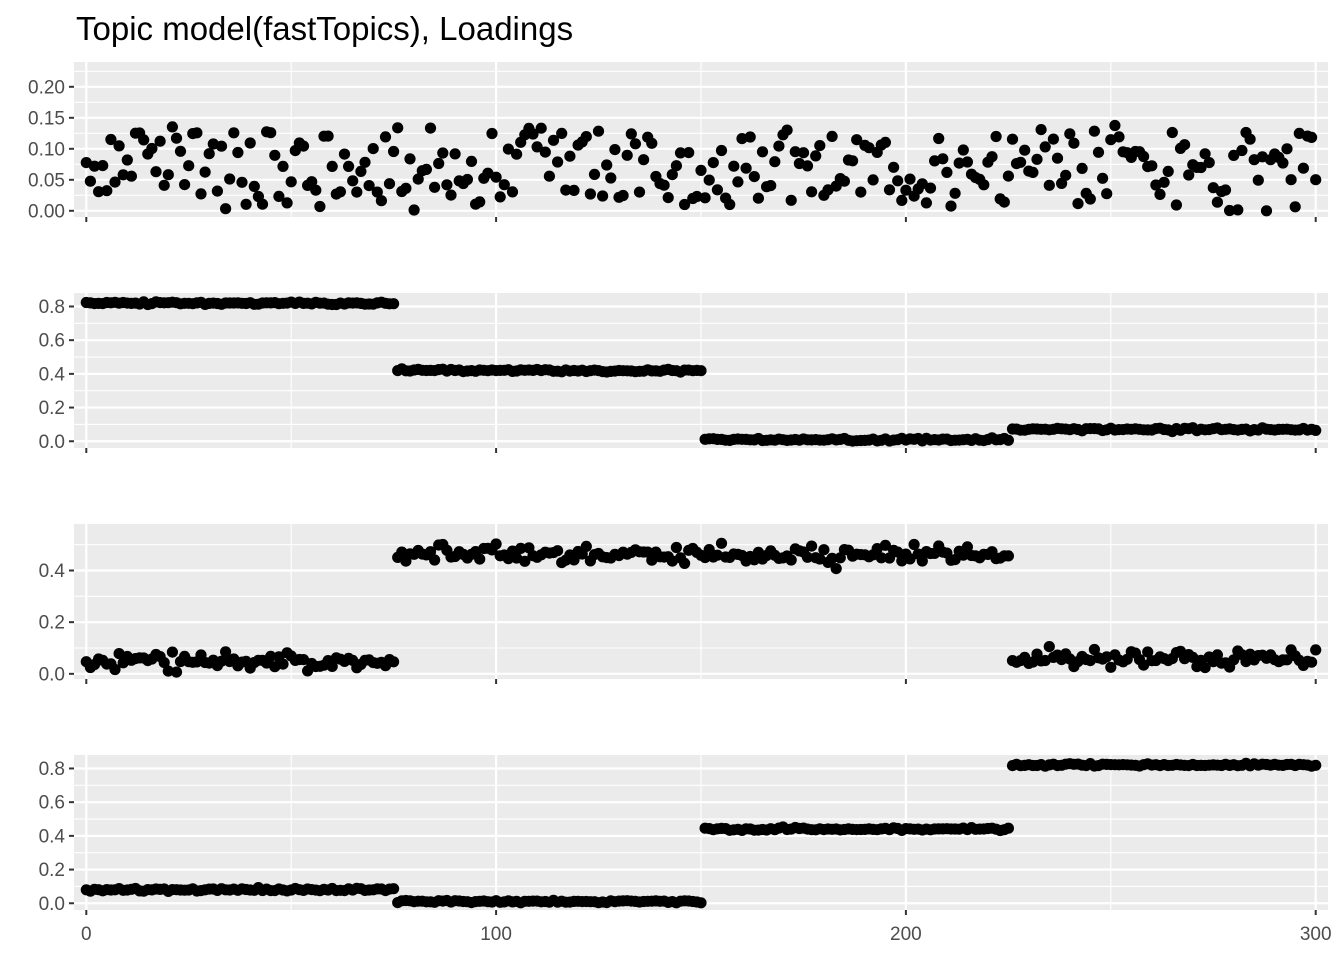  Describe the element at coordinates (46, 118) in the screenshot. I see `y-tick-label: 0.15` at that location.